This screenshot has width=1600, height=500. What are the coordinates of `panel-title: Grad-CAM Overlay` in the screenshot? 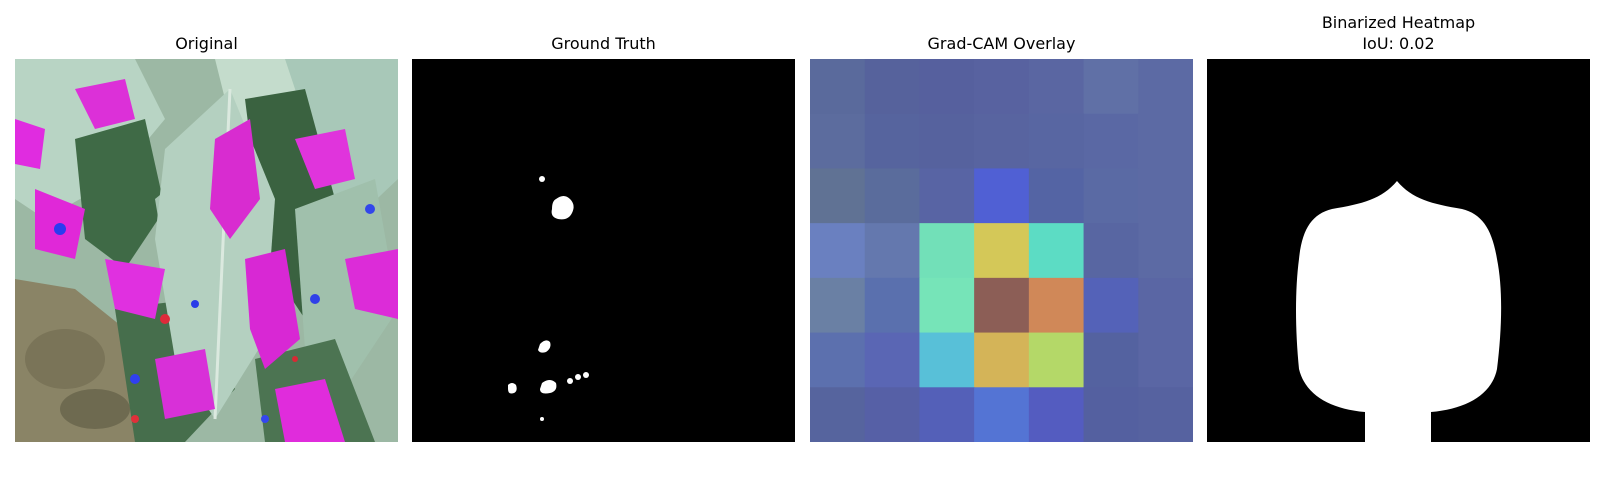 It's located at (1001, 43).